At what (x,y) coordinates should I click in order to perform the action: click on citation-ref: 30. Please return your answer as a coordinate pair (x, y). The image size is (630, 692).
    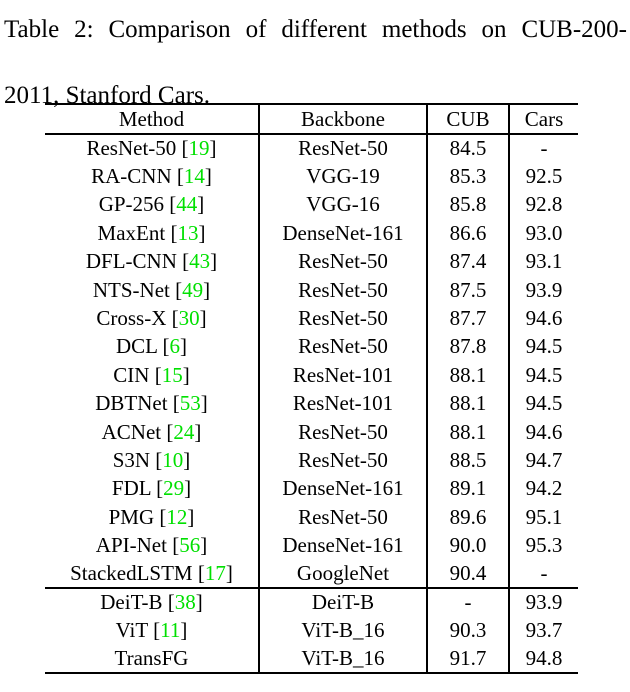
    Looking at the image, I should click on (189, 318).